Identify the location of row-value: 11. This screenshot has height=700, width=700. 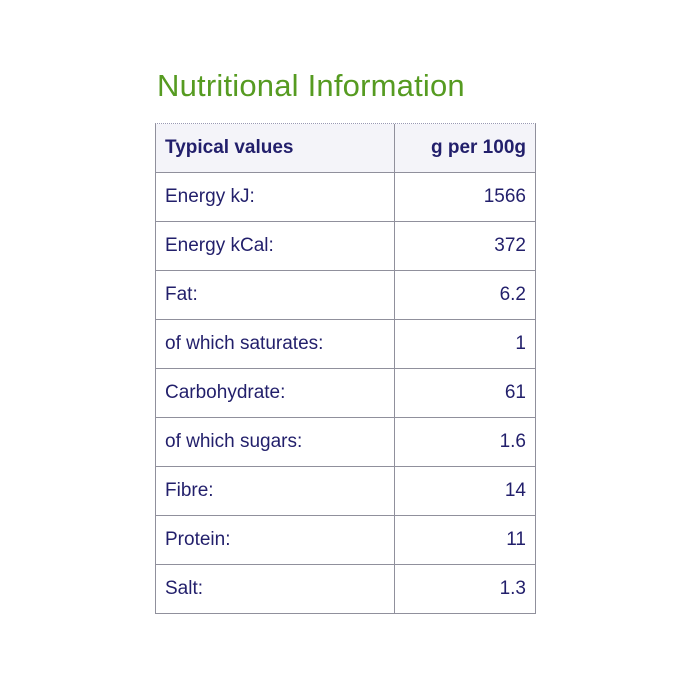
(516, 539).